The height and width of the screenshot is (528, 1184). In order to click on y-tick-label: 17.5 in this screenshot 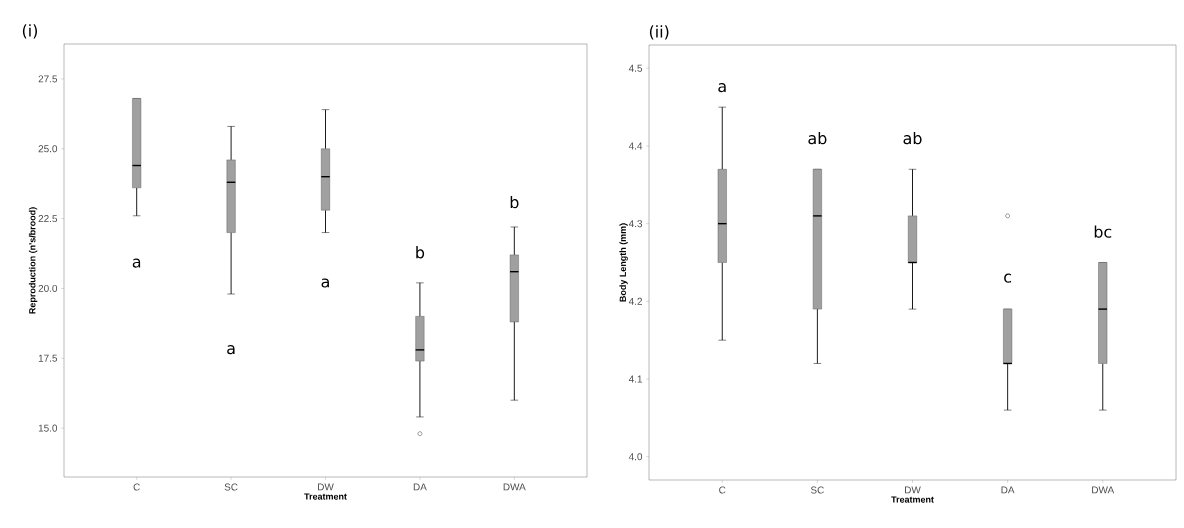, I will do `click(48, 358)`.